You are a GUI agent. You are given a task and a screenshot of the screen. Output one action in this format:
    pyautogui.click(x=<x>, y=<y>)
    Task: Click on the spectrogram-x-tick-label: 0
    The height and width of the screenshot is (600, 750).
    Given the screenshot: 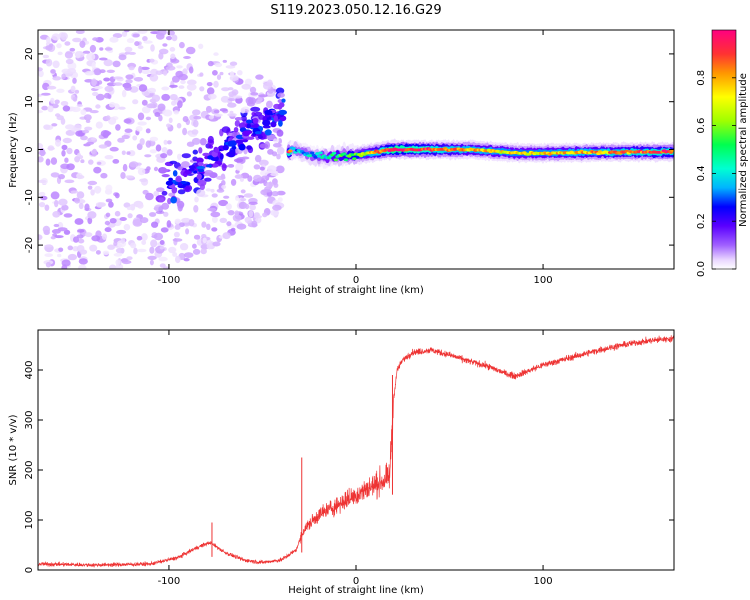 What is the action you would take?
    pyautogui.click(x=356, y=280)
    